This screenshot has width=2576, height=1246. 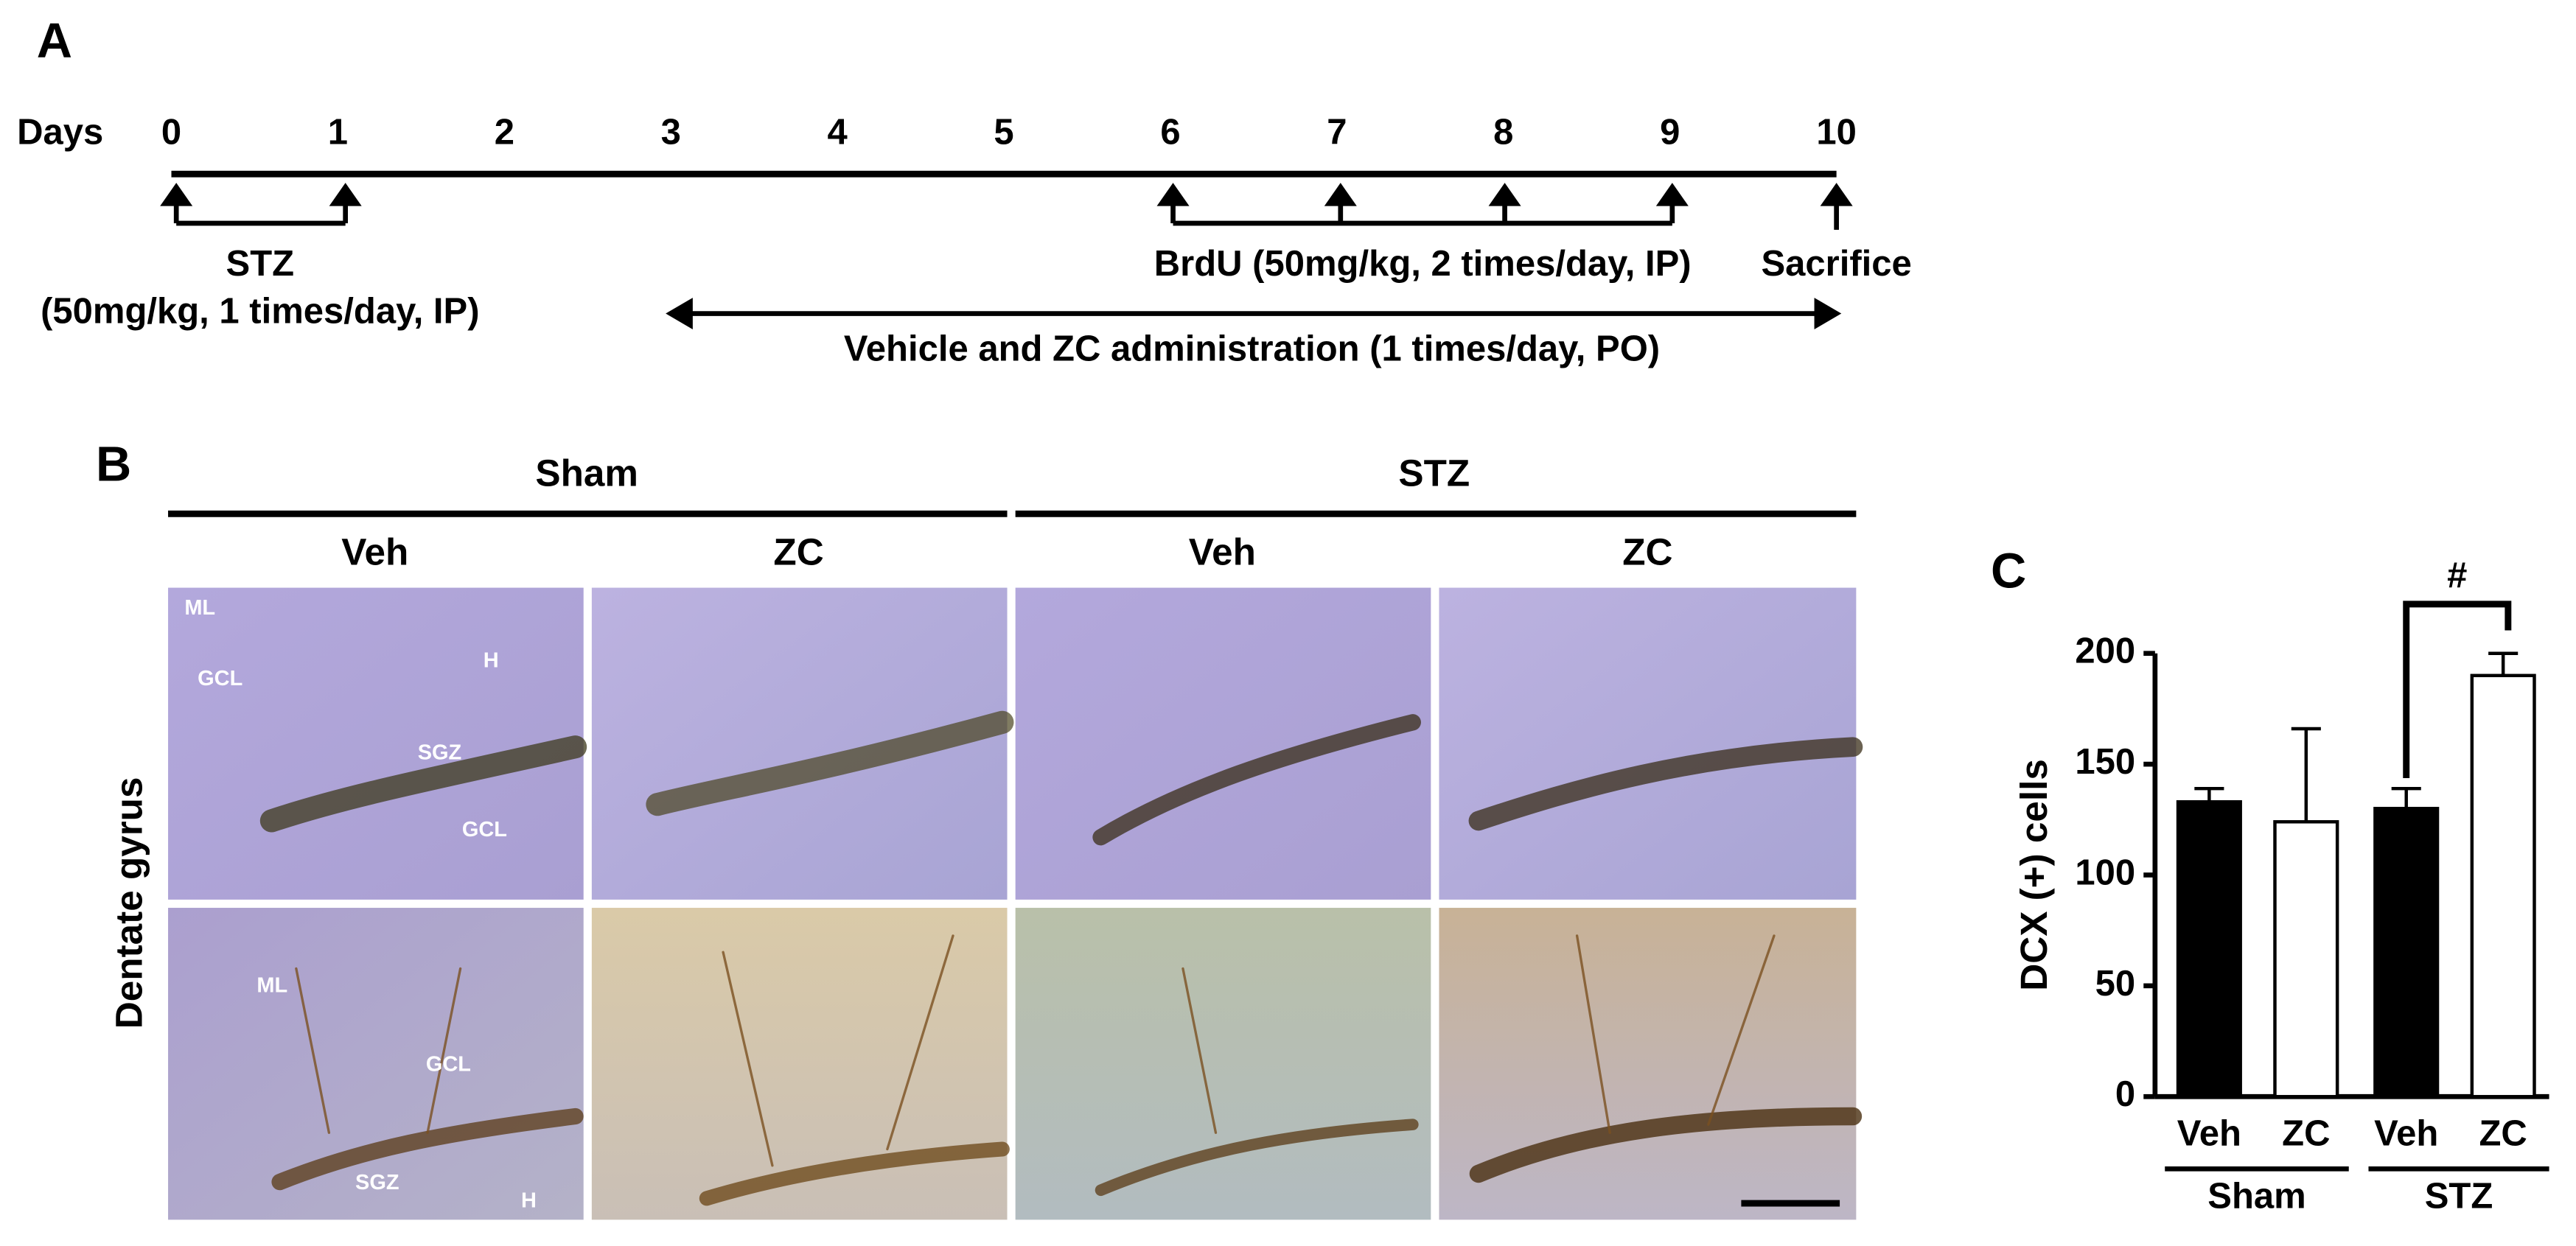 What do you see at coordinates (114, 465) in the screenshot?
I see `panel-label: B` at bounding box center [114, 465].